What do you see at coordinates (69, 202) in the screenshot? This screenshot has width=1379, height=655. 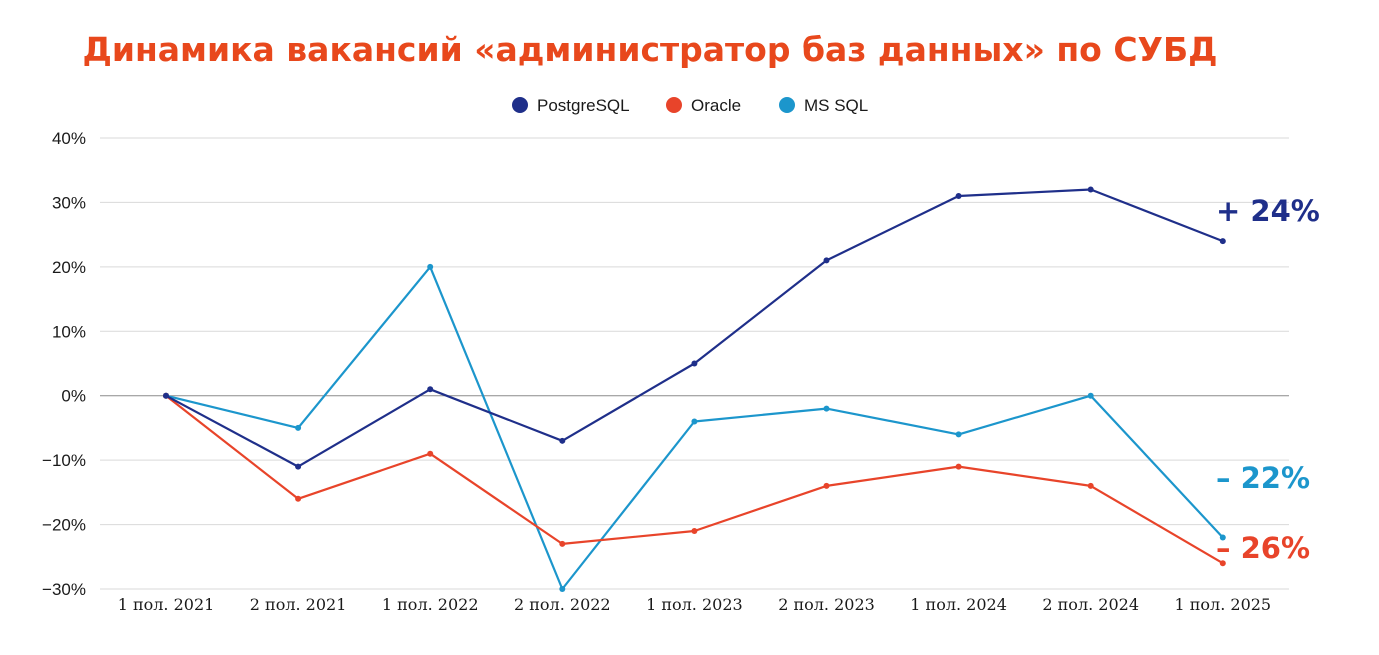 I see `y-tick-label: 30%` at bounding box center [69, 202].